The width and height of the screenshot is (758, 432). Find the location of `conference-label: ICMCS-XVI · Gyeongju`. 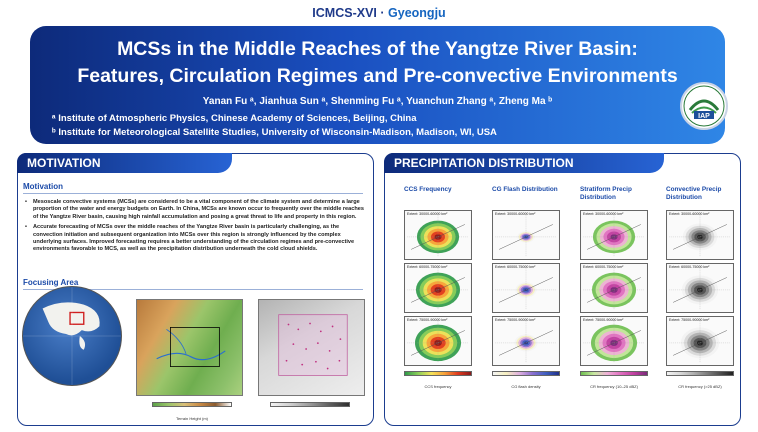

conference-label: ICMCS-XVI · Gyeongju is located at coordinates (379, 13).